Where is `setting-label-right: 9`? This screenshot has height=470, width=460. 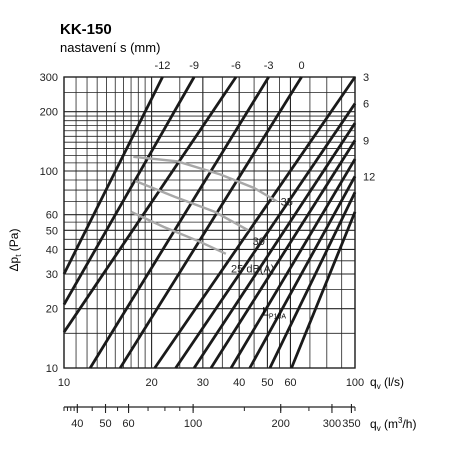
setting-label-right: 9 is located at coordinates (366, 141).